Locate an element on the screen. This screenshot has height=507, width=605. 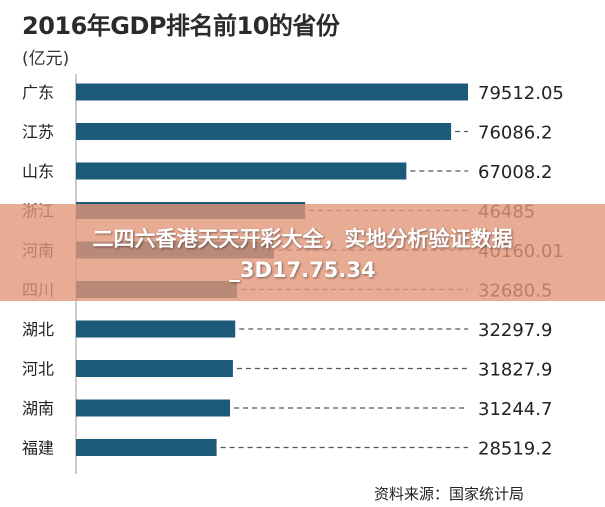
category-label: 福建 is located at coordinates (38, 448).